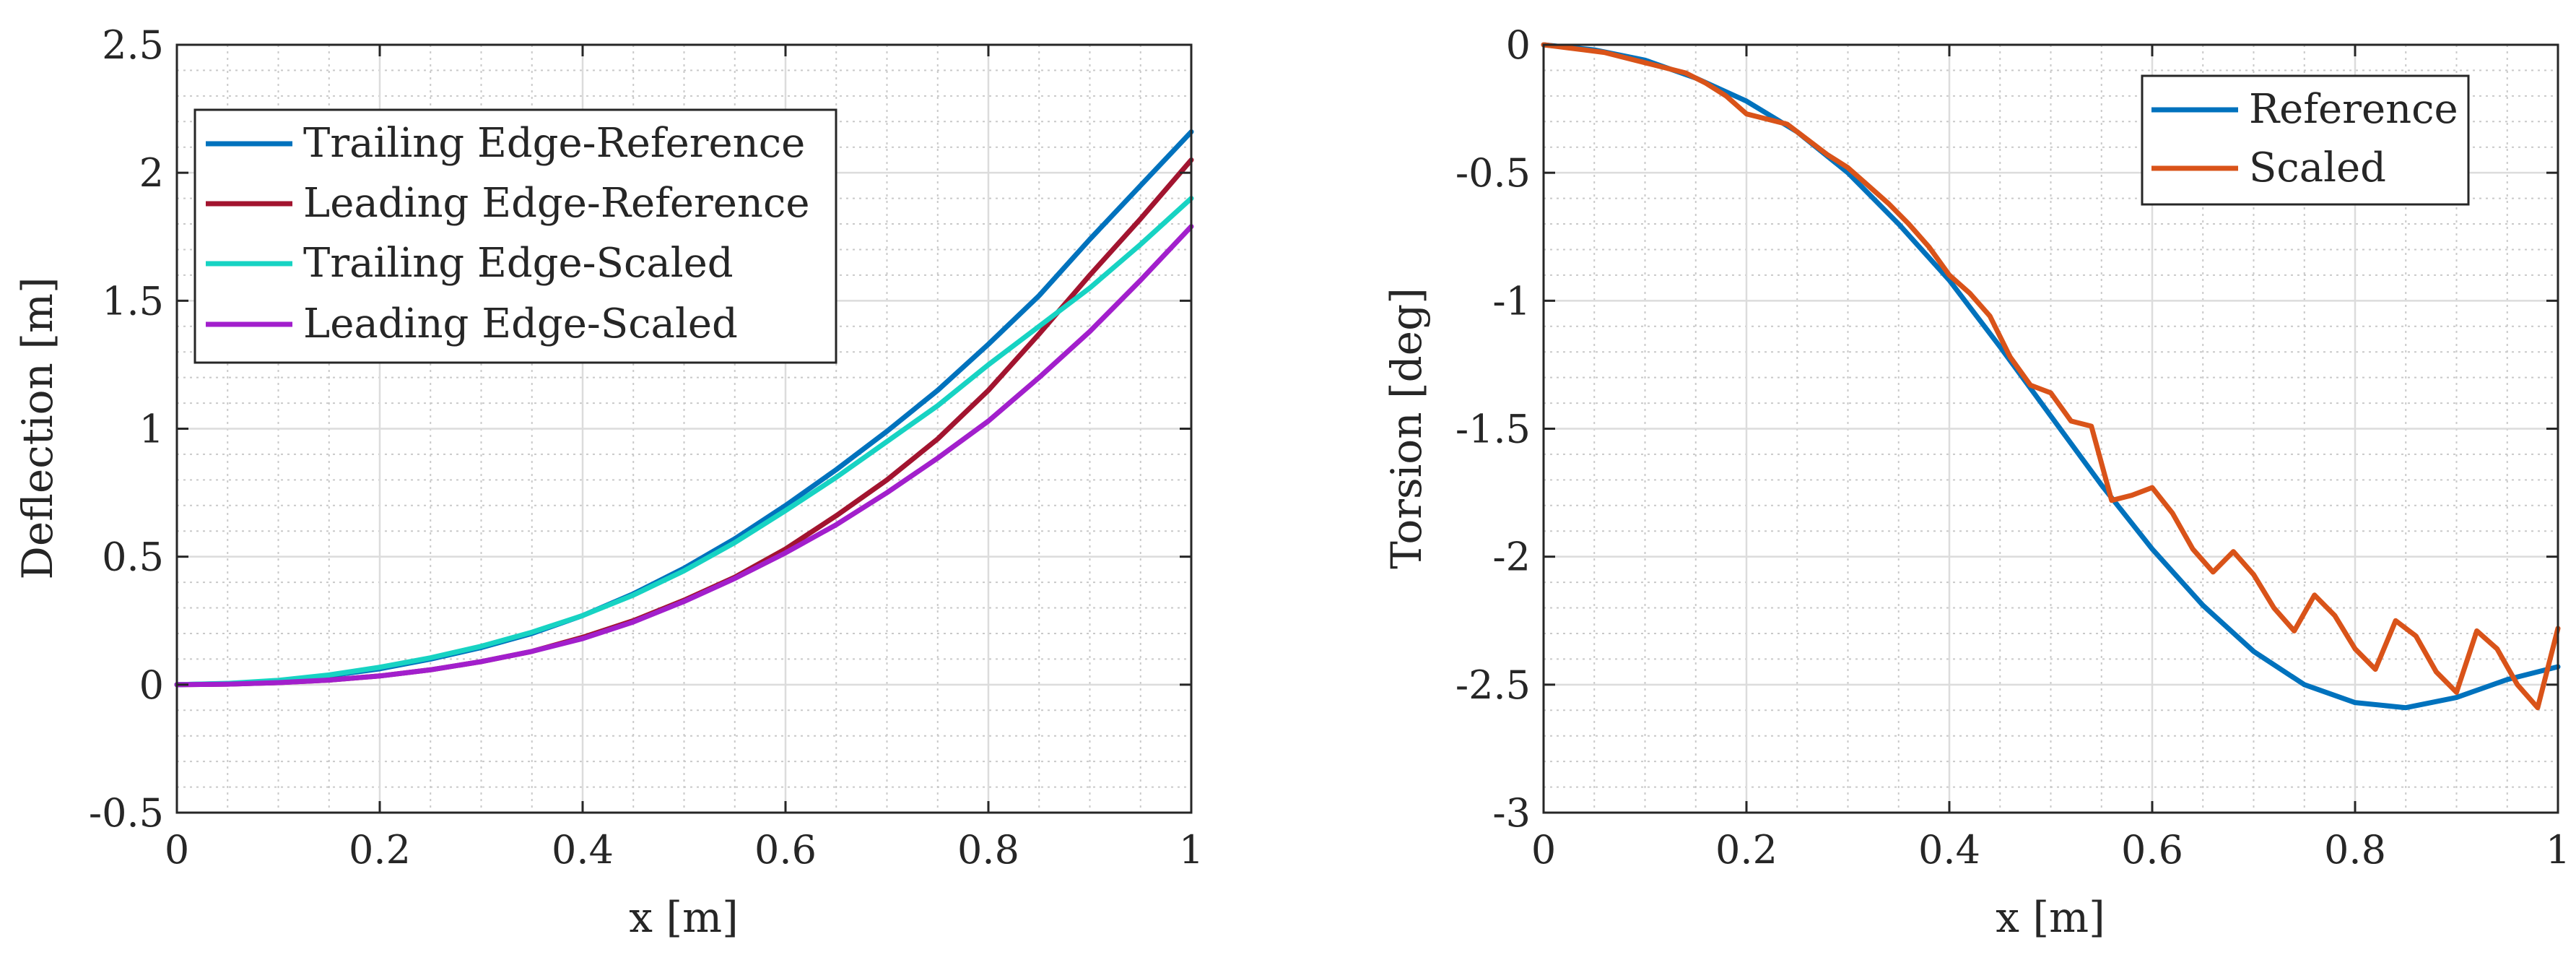  I want to click on y-axis-label: Deflection [m], so click(37, 428).